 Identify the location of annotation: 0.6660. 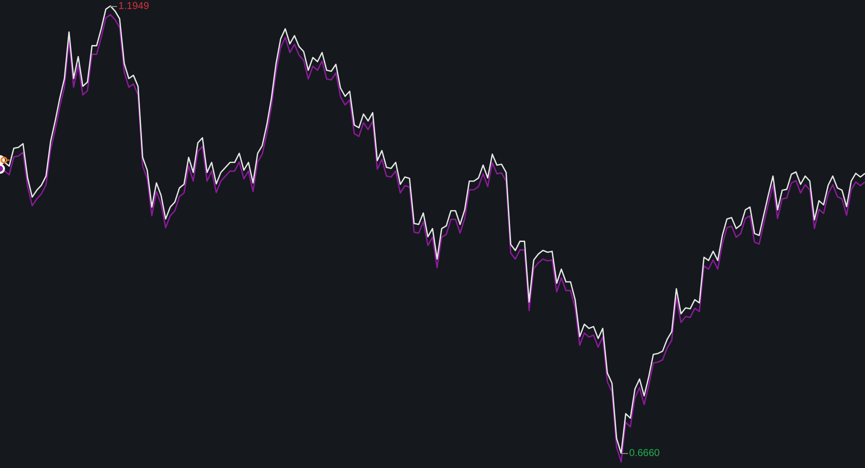
(644, 453).